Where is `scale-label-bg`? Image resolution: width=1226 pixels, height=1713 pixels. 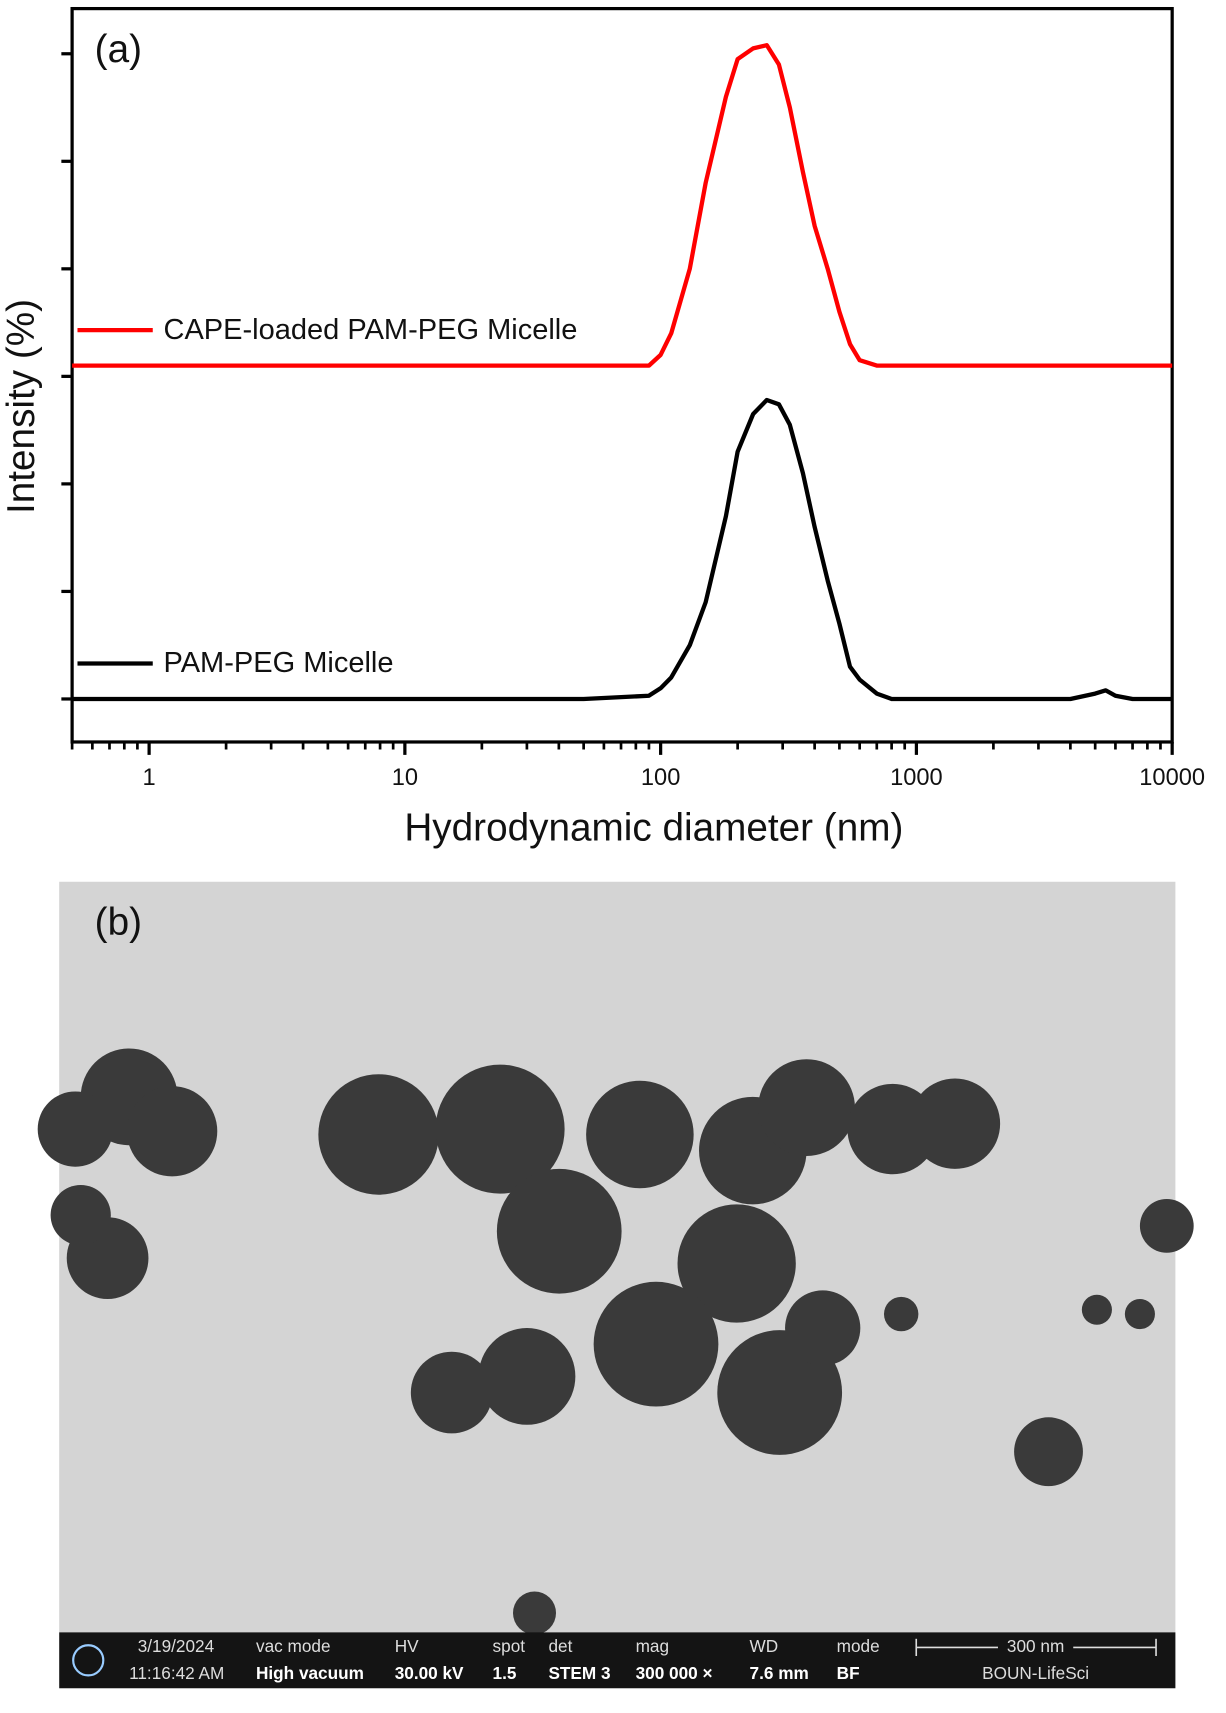 scale-label-bg is located at coordinates (1035, 1647).